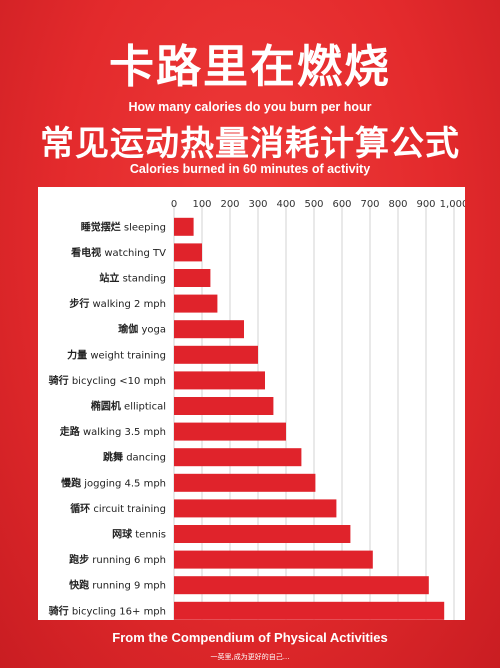  I want to click on x-tick-label: 500, so click(313, 204).